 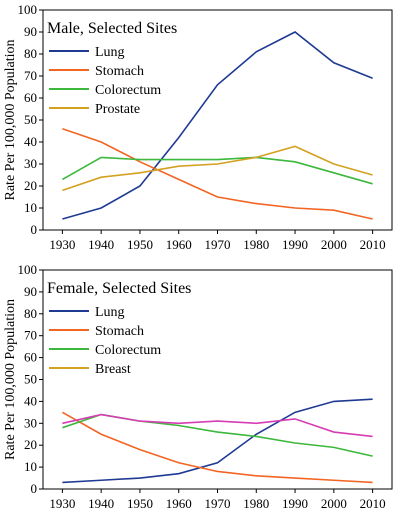 What do you see at coordinates (117, 109) in the screenshot?
I see `legend-label: Prostate` at bounding box center [117, 109].